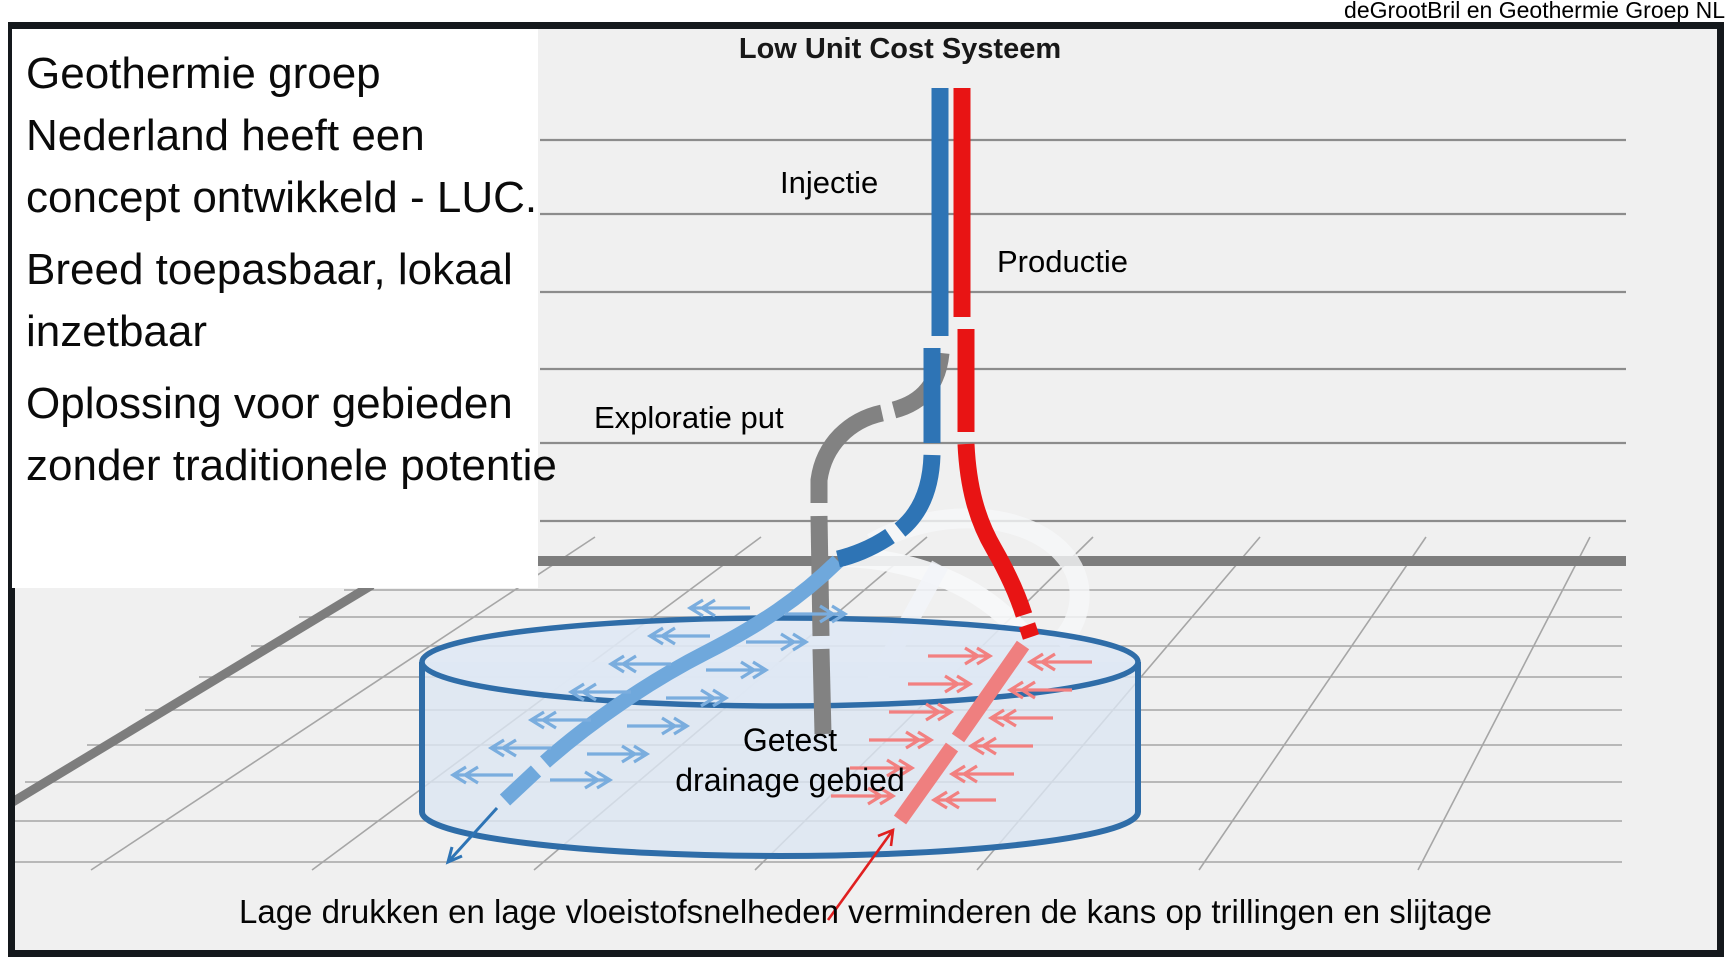 The height and width of the screenshot is (963, 1731). What do you see at coordinates (472, 835) in the screenshot?
I see `injection-outflow-arrow` at bounding box center [472, 835].